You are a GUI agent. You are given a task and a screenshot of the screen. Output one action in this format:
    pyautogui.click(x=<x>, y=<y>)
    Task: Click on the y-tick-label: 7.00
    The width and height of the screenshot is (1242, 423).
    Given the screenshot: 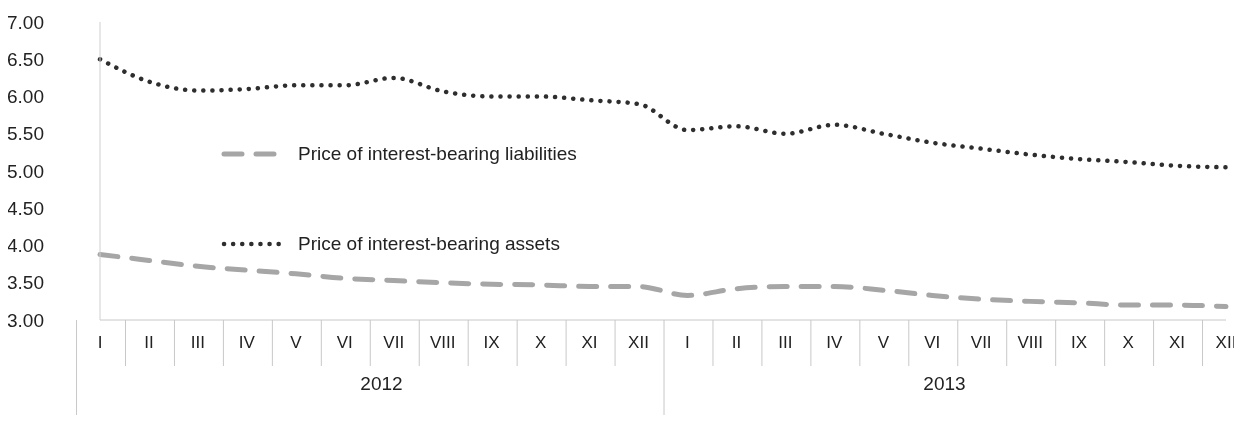 What is the action you would take?
    pyautogui.click(x=25, y=22)
    